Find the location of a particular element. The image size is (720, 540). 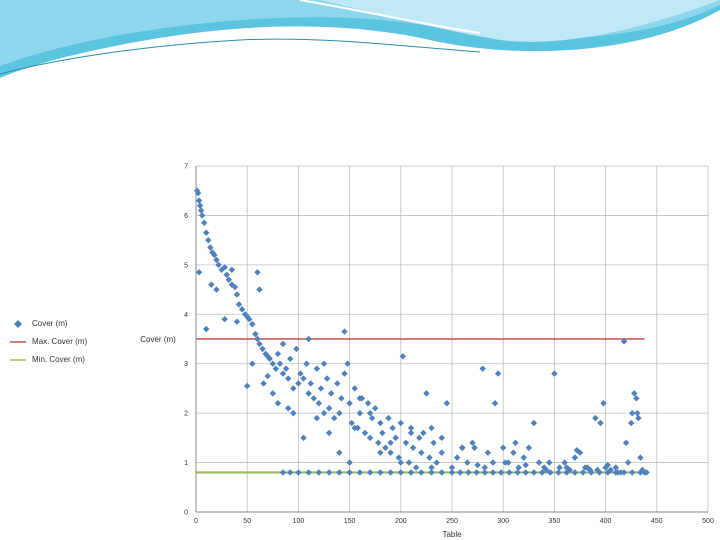

x-tick-label: 300 is located at coordinates (503, 521).